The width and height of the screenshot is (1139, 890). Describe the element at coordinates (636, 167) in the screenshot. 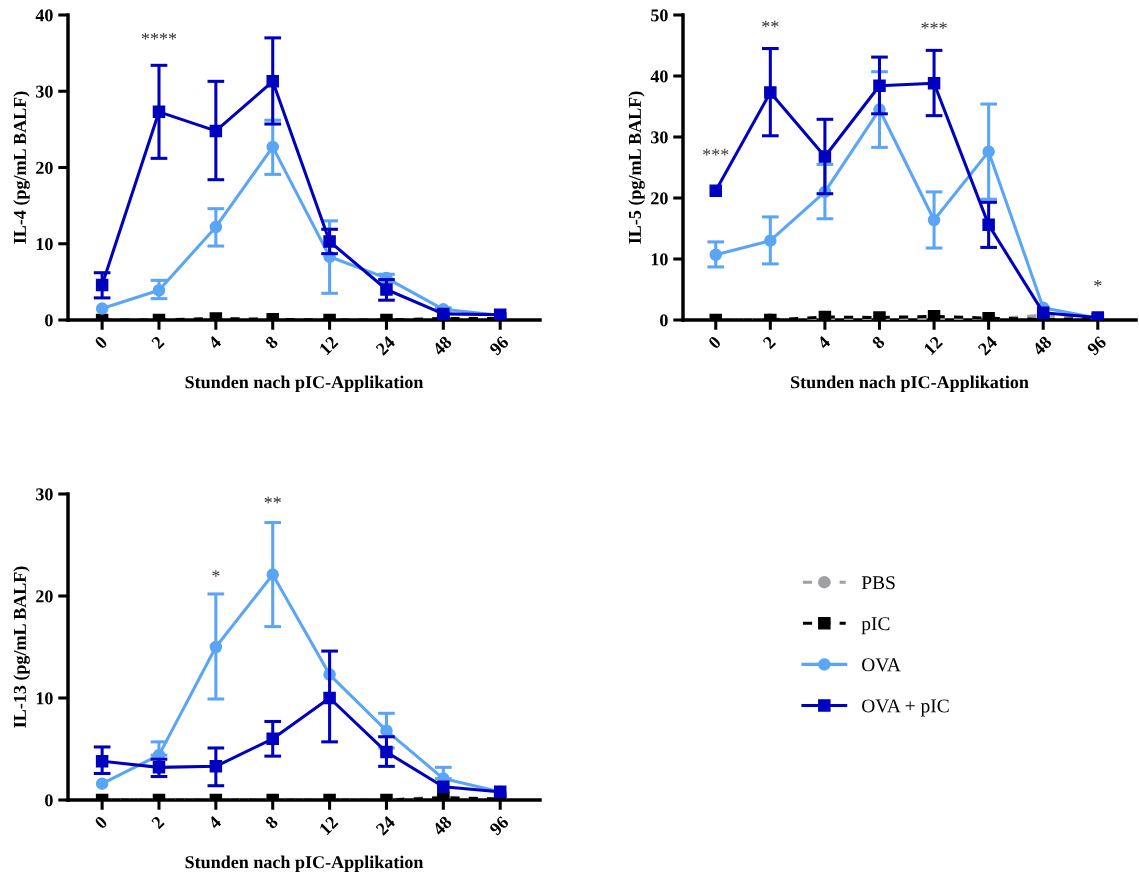

I see `y-axis-title: IL-5 (pg/mL BALF)` at that location.